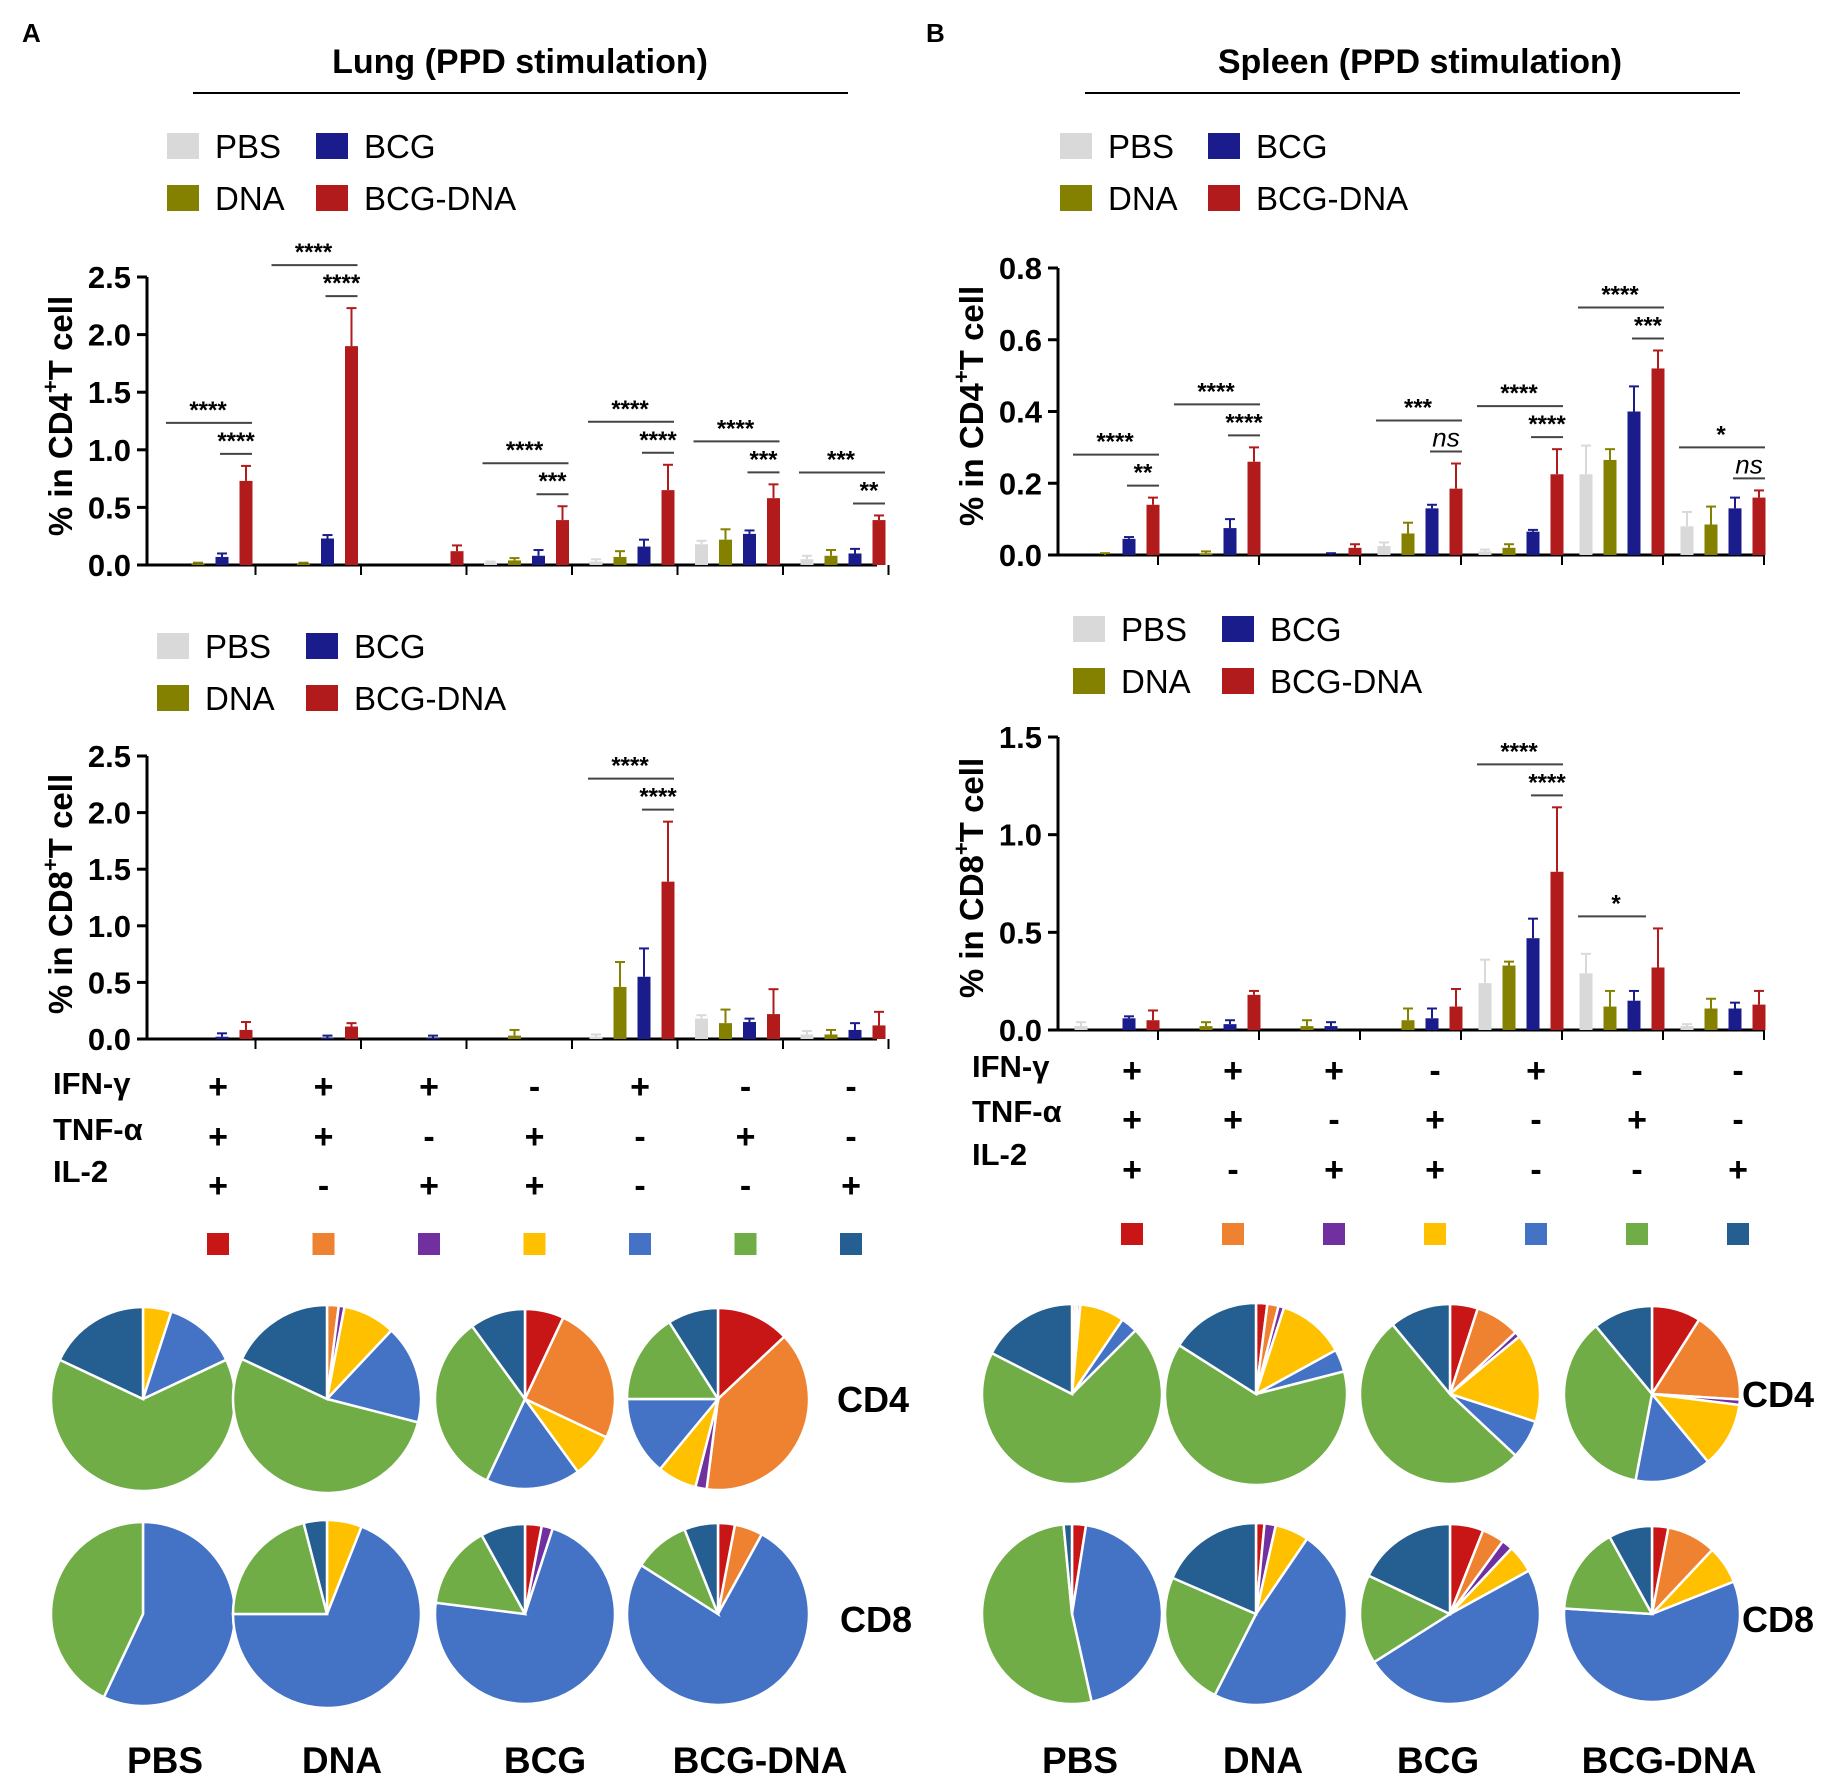 The width and height of the screenshot is (1833, 1792). Describe the element at coordinates (1721, 434) in the screenshot. I see `sig-label-spleen-cd4: *` at that location.